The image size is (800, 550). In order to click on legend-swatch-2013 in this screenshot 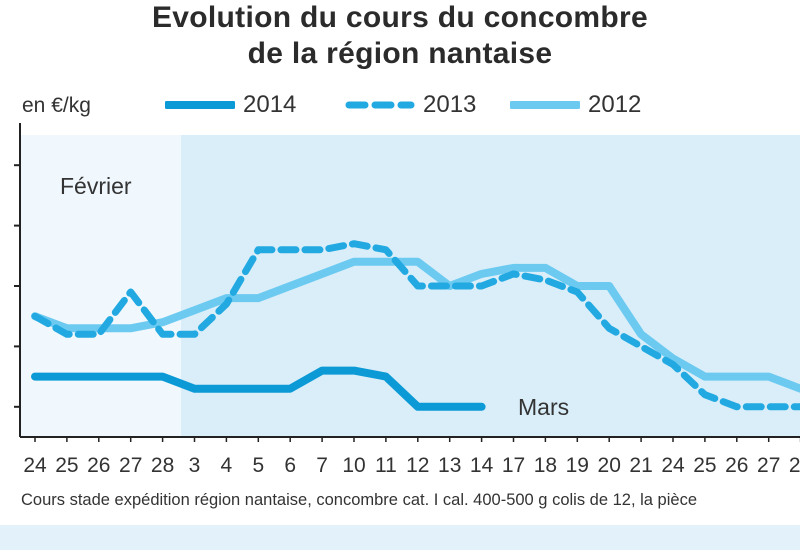, I will do `click(380, 105)`.